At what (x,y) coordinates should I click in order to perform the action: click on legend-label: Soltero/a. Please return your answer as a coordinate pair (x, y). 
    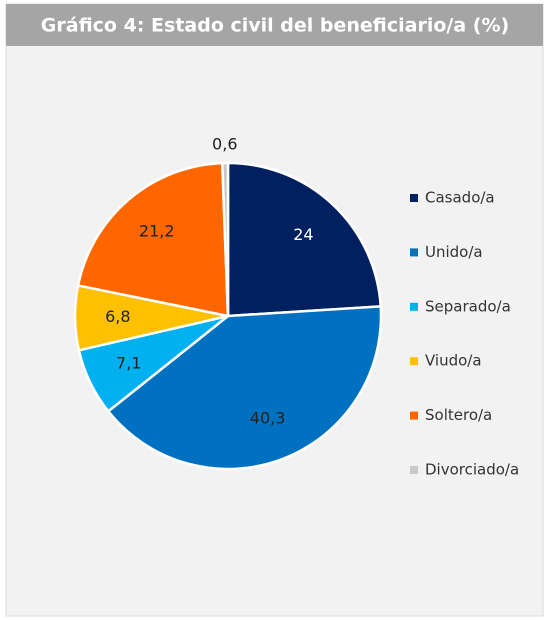
    Looking at the image, I should click on (458, 415).